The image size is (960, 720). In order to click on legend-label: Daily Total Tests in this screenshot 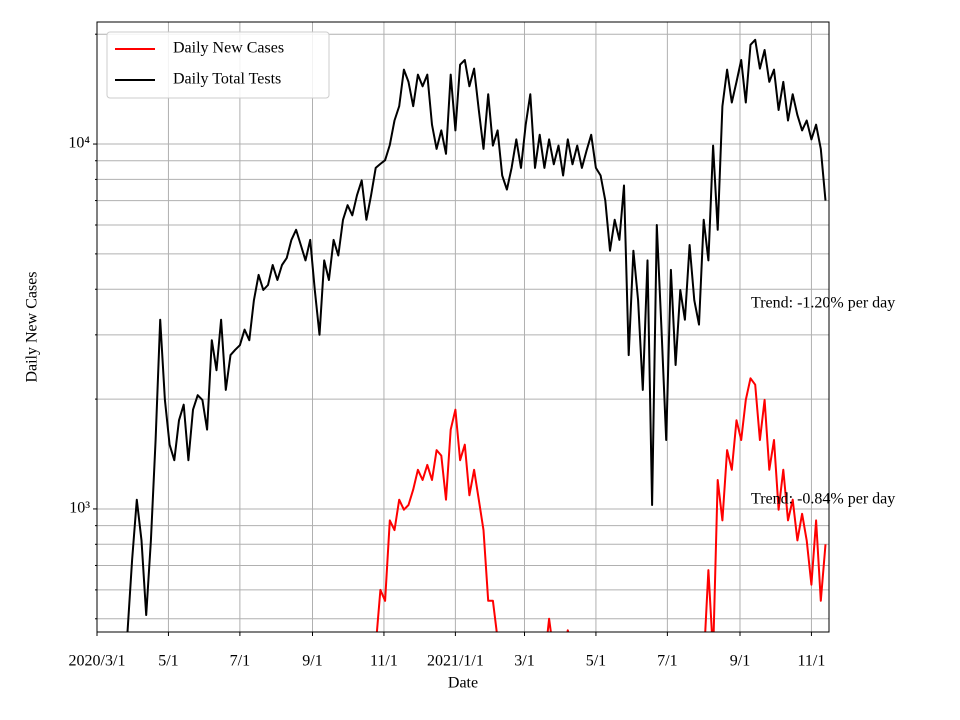, I will do `click(227, 79)`.